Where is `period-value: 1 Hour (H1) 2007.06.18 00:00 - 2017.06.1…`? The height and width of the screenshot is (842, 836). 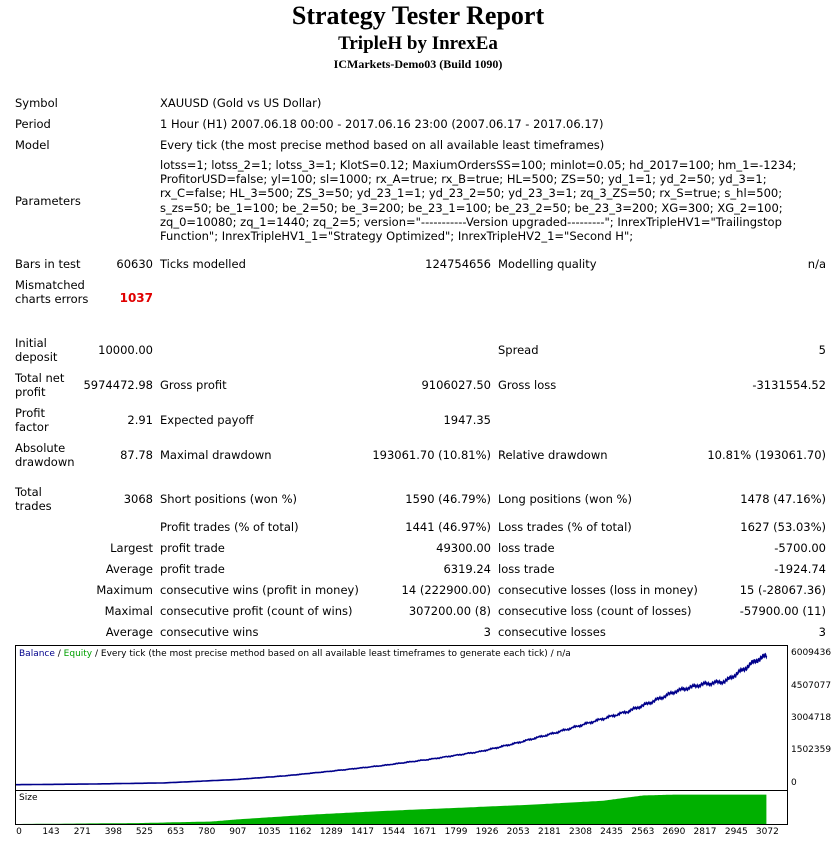
period-value: 1 Hour (H1) 2007.06.18 00:00 - 2017.06.1… is located at coordinates (382, 124).